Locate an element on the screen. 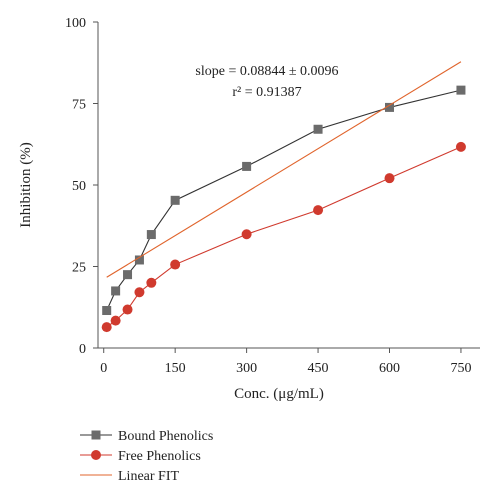 This screenshot has width=500, height=498. legend-label: Free Phenolics is located at coordinates (159, 456).